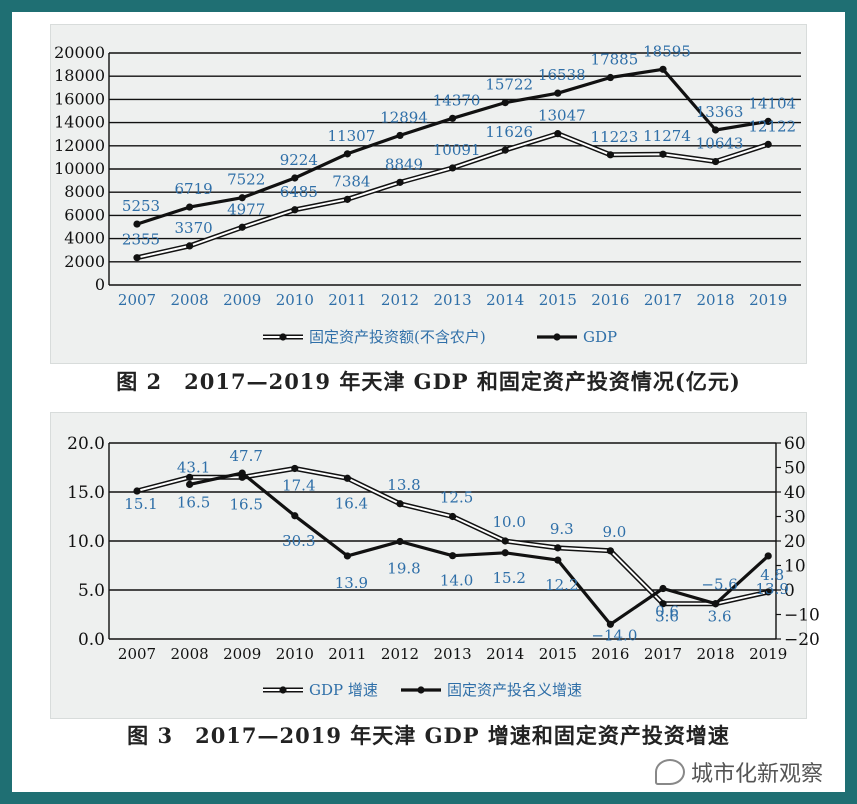 The image size is (857, 804). I want to click on y-tick-label: 18000, so click(79, 75).